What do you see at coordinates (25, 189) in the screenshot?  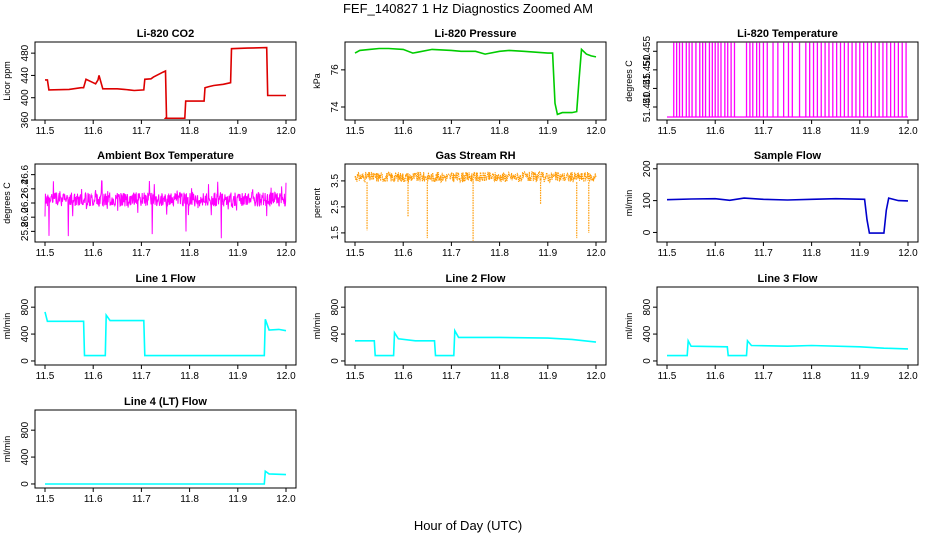 I see `y-tick-label: 26.4` at bounding box center [25, 189].